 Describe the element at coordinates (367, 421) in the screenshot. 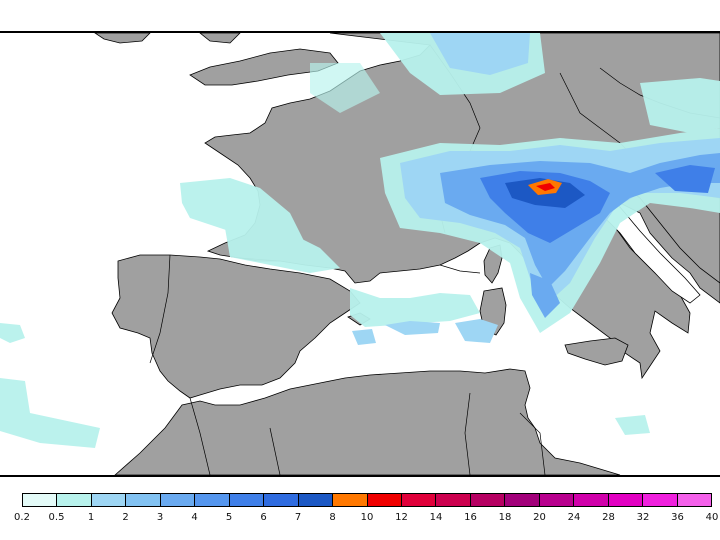

I see `north-africa-land` at that location.